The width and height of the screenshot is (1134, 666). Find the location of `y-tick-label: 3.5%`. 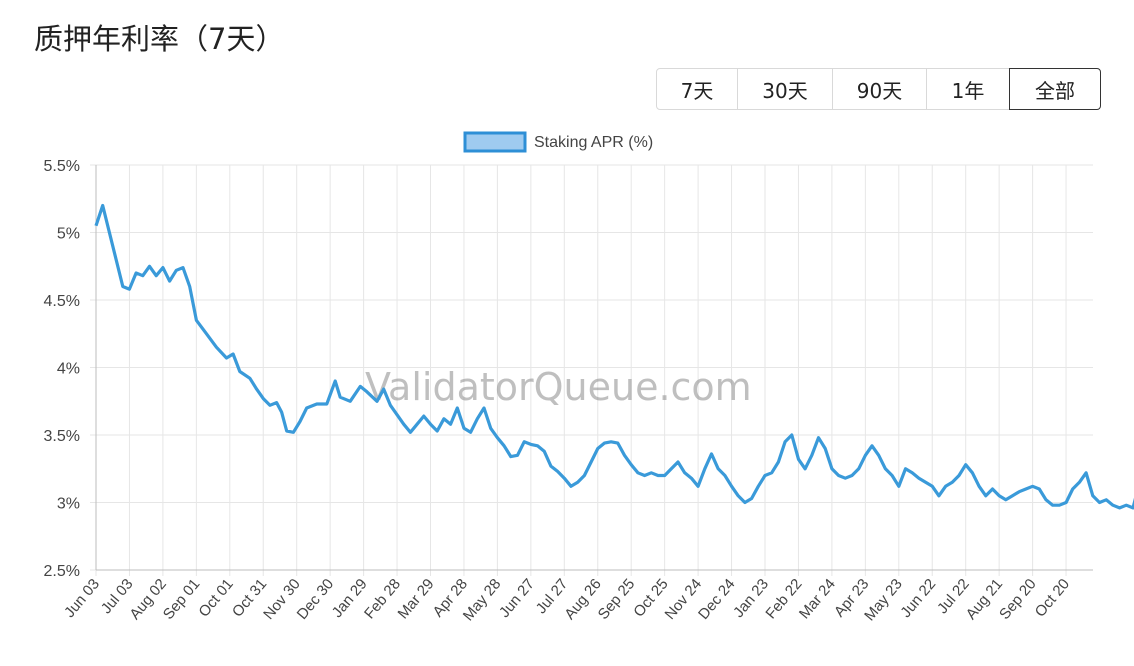

y-tick-label: 3.5% is located at coordinates (62, 436).